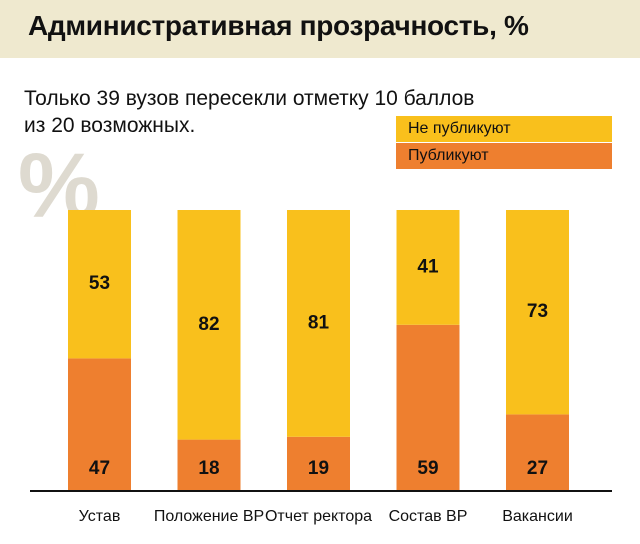 This screenshot has height=544, width=640. What do you see at coordinates (537, 516) in the screenshot?
I see `category-label-4: Вакансии` at bounding box center [537, 516].